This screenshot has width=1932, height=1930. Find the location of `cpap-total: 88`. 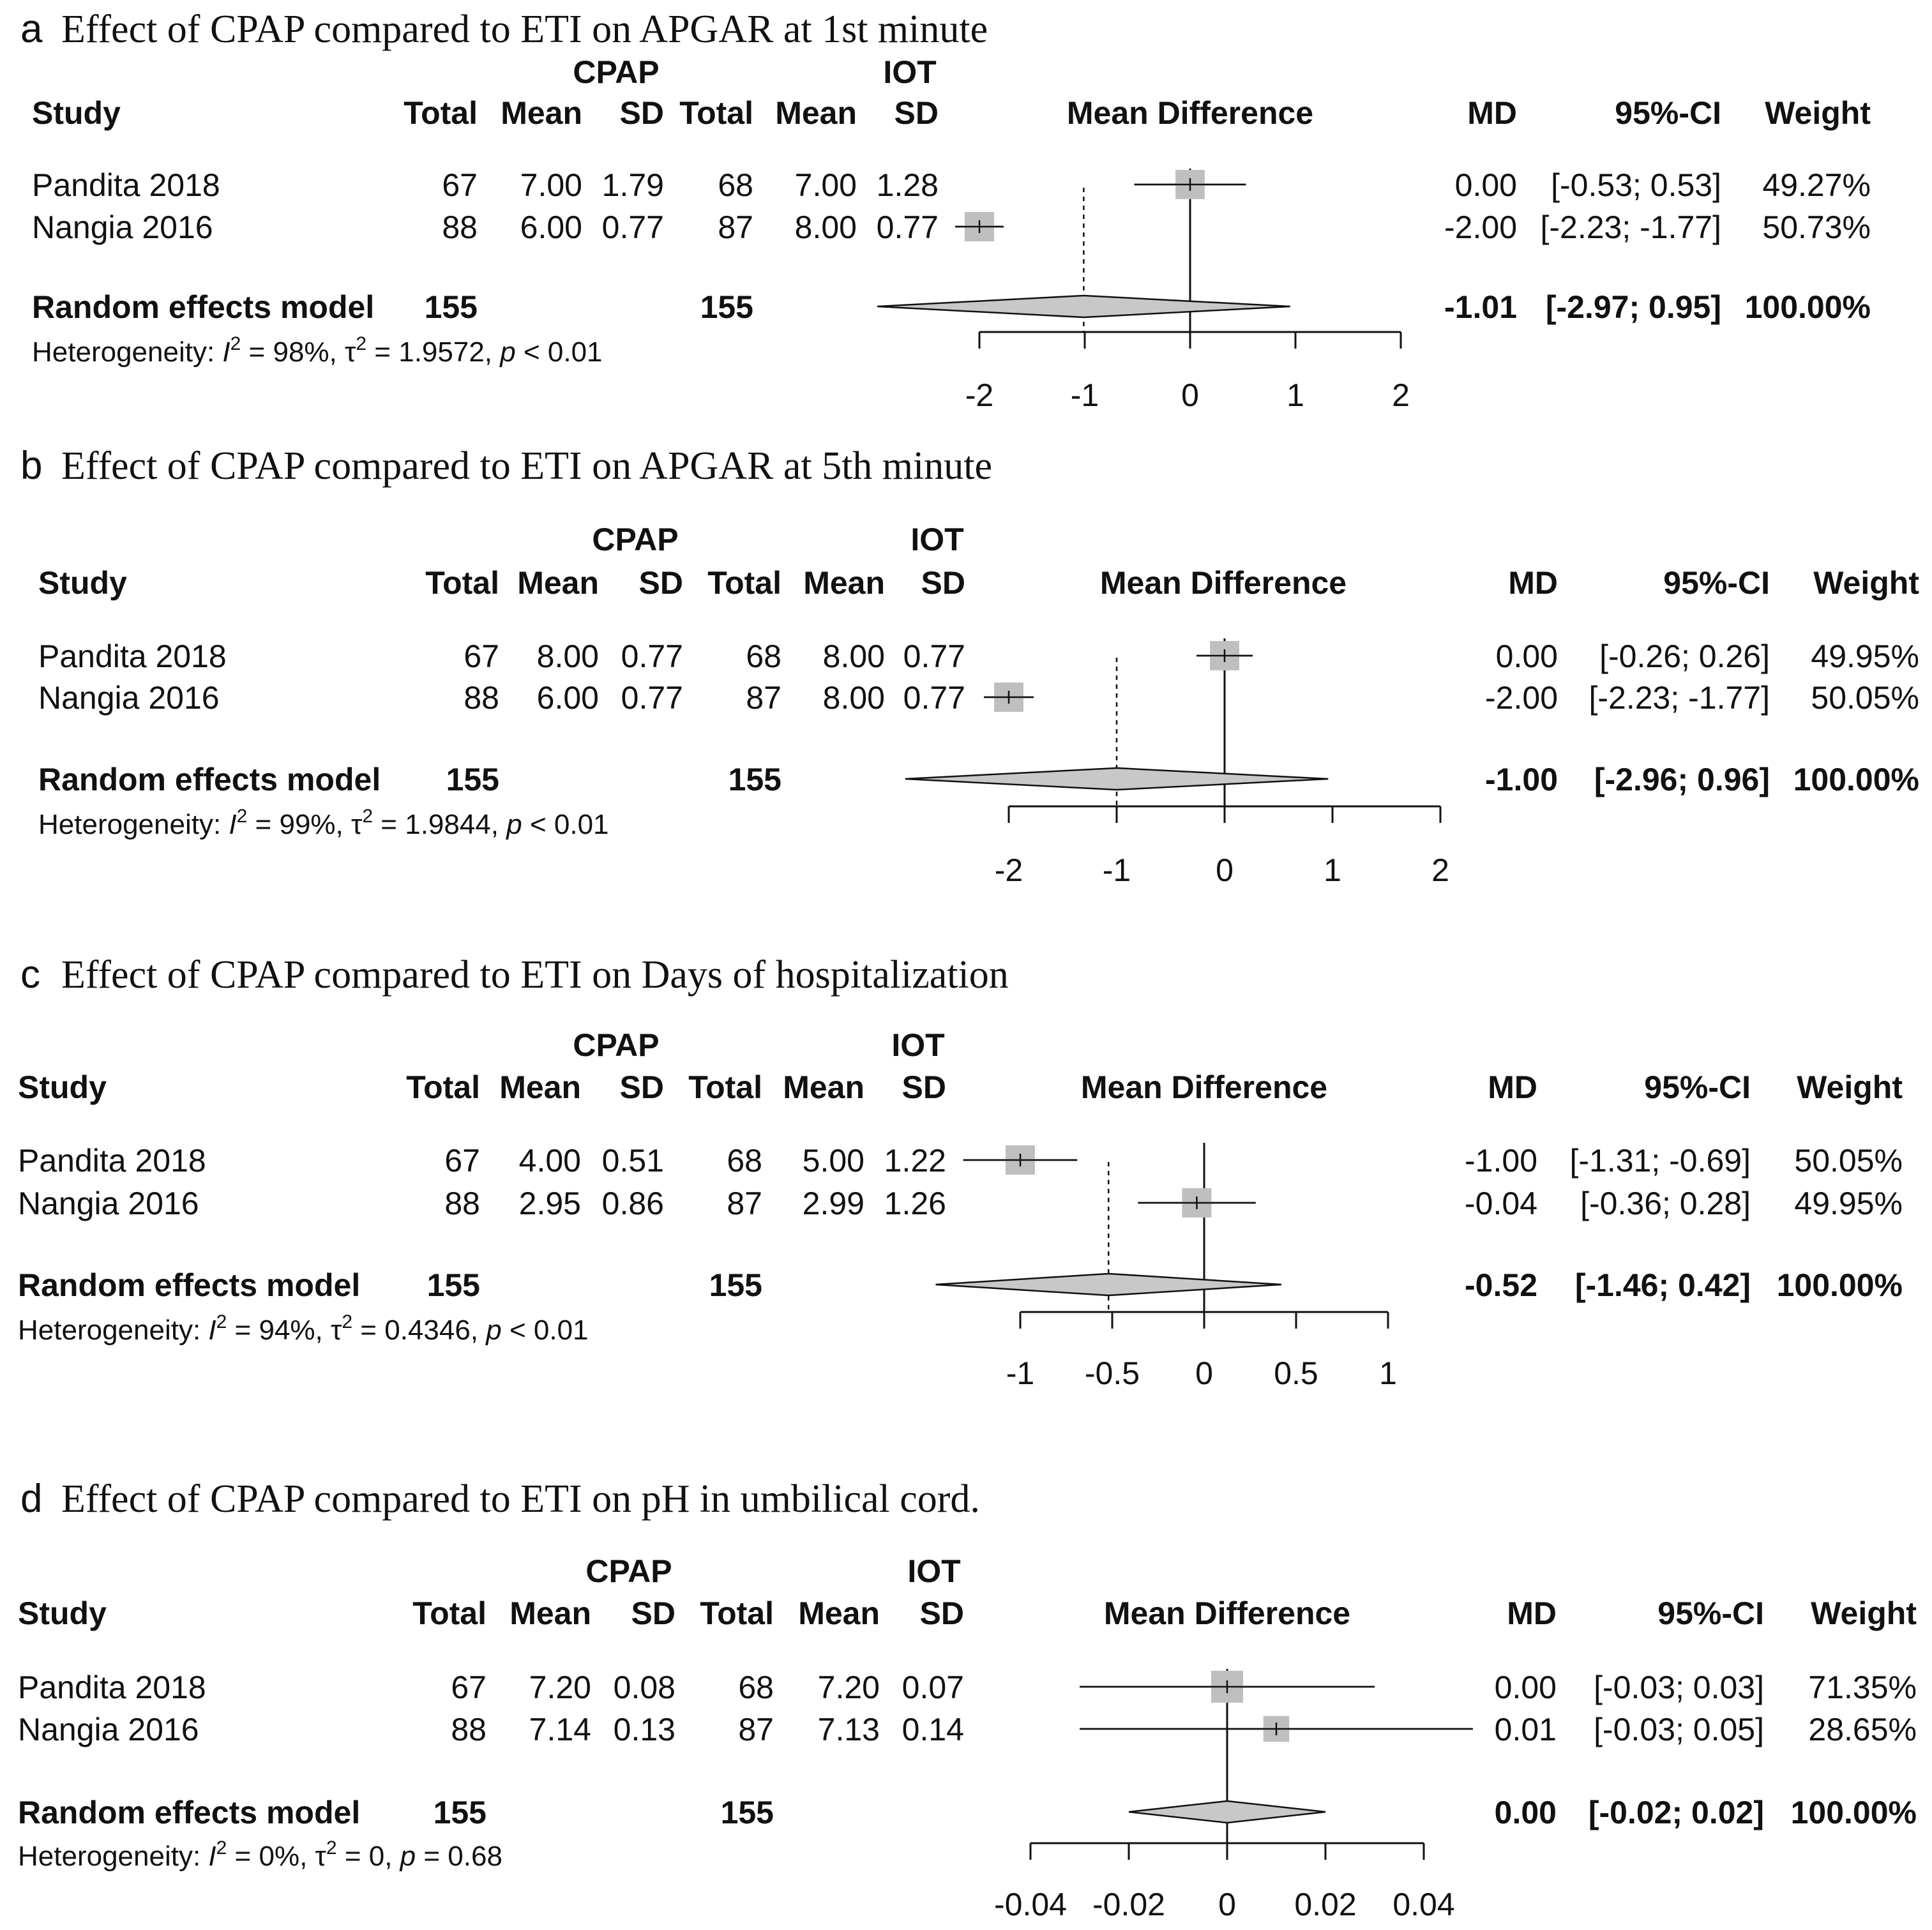

cpap-total: 88 is located at coordinates (469, 1730).